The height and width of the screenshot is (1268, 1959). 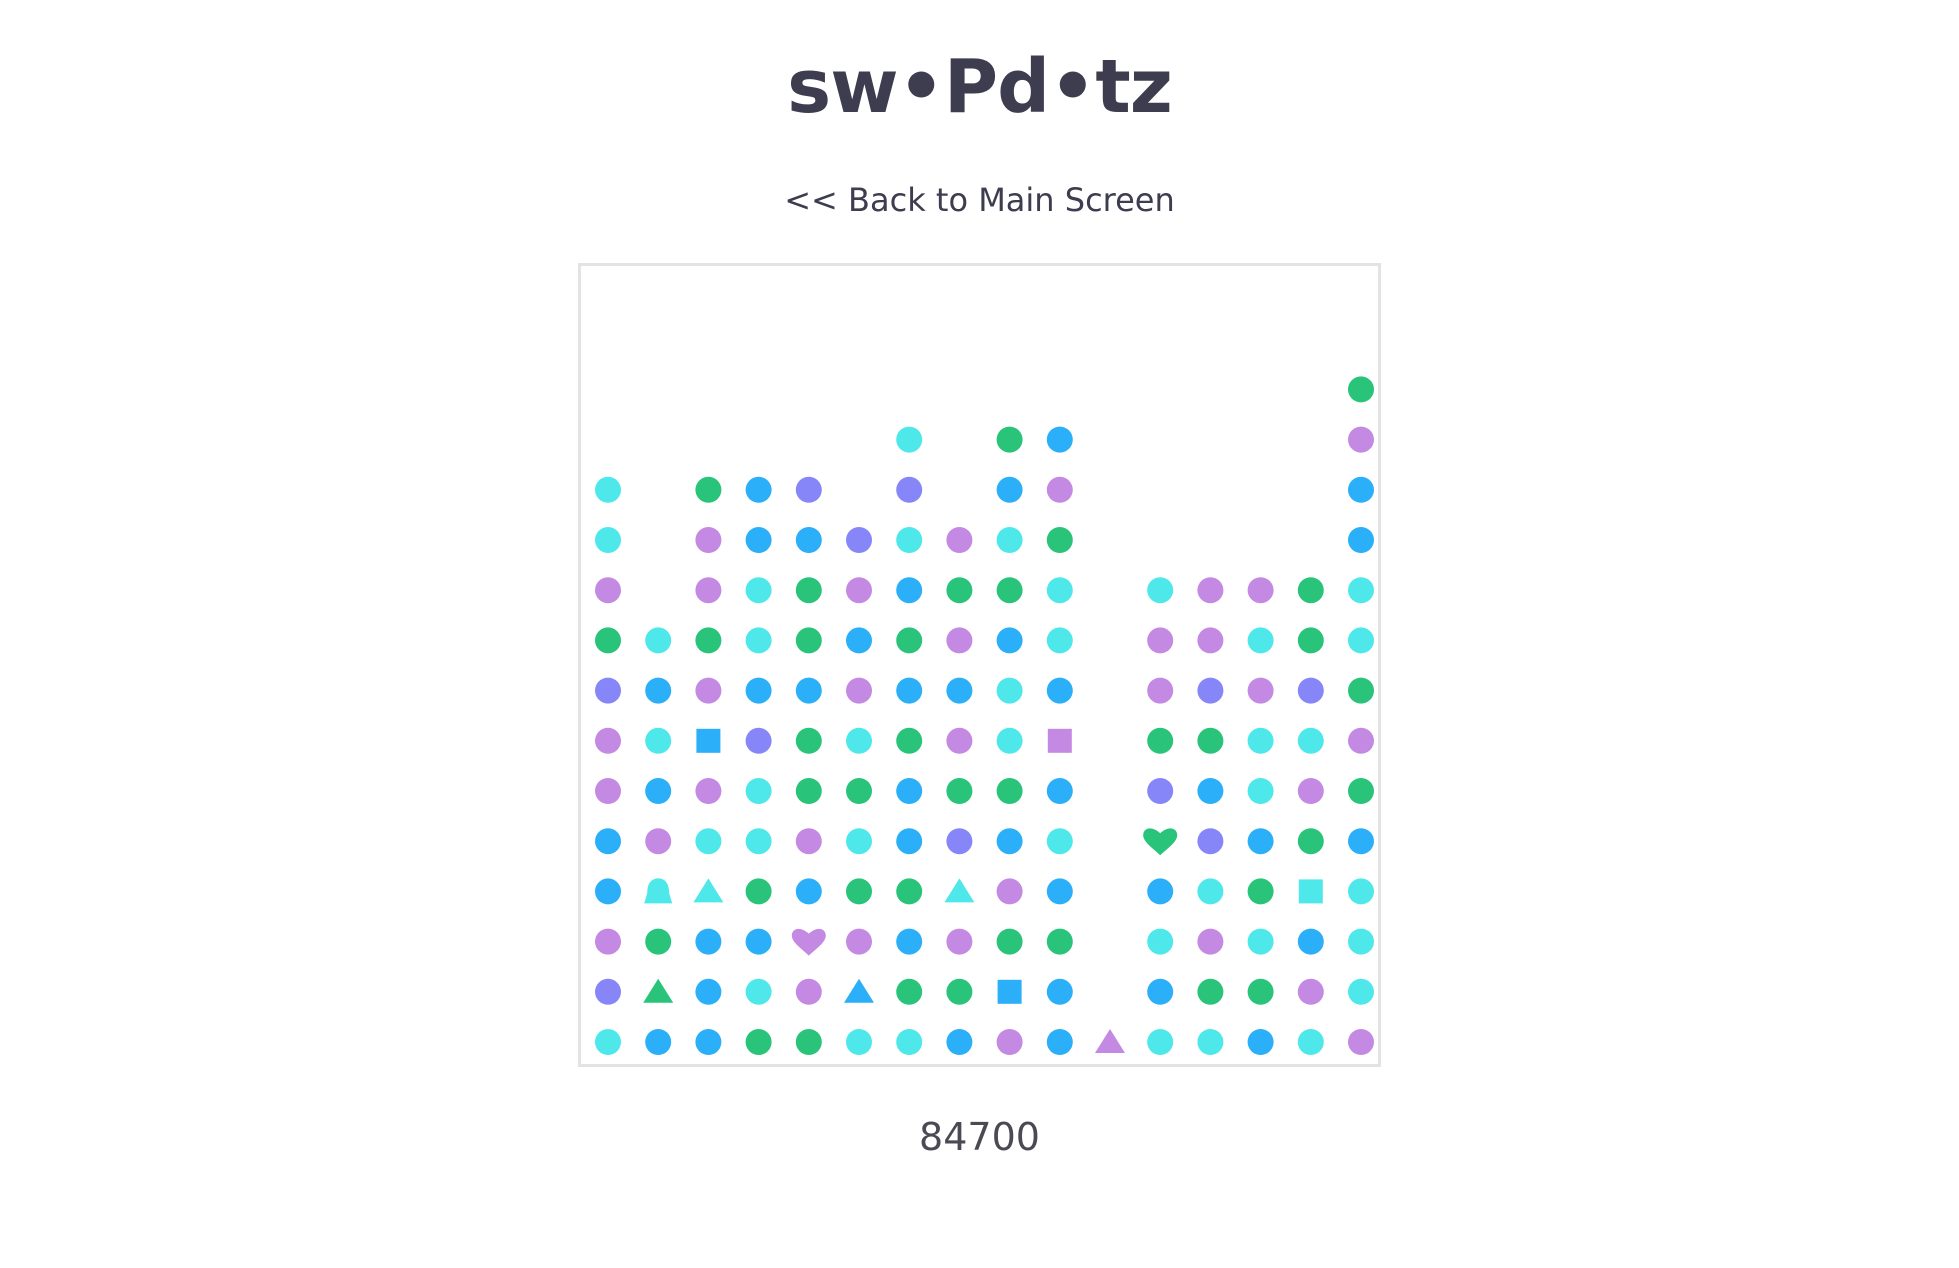 I want to click on game-piece-square-cyan, so click(x=1310, y=891).